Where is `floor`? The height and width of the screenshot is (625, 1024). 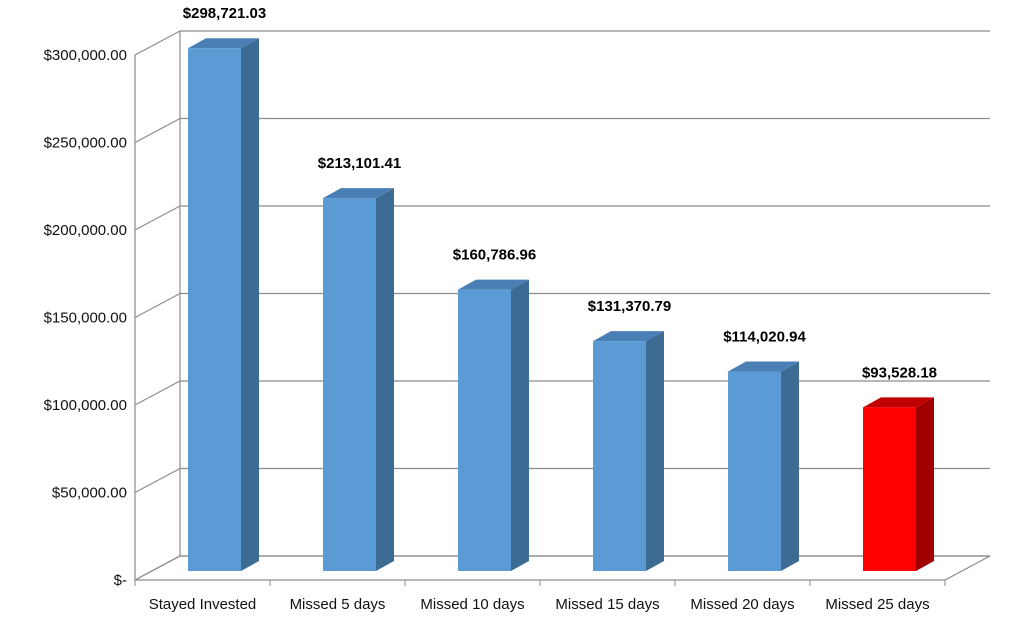
floor is located at coordinates (562, 568).